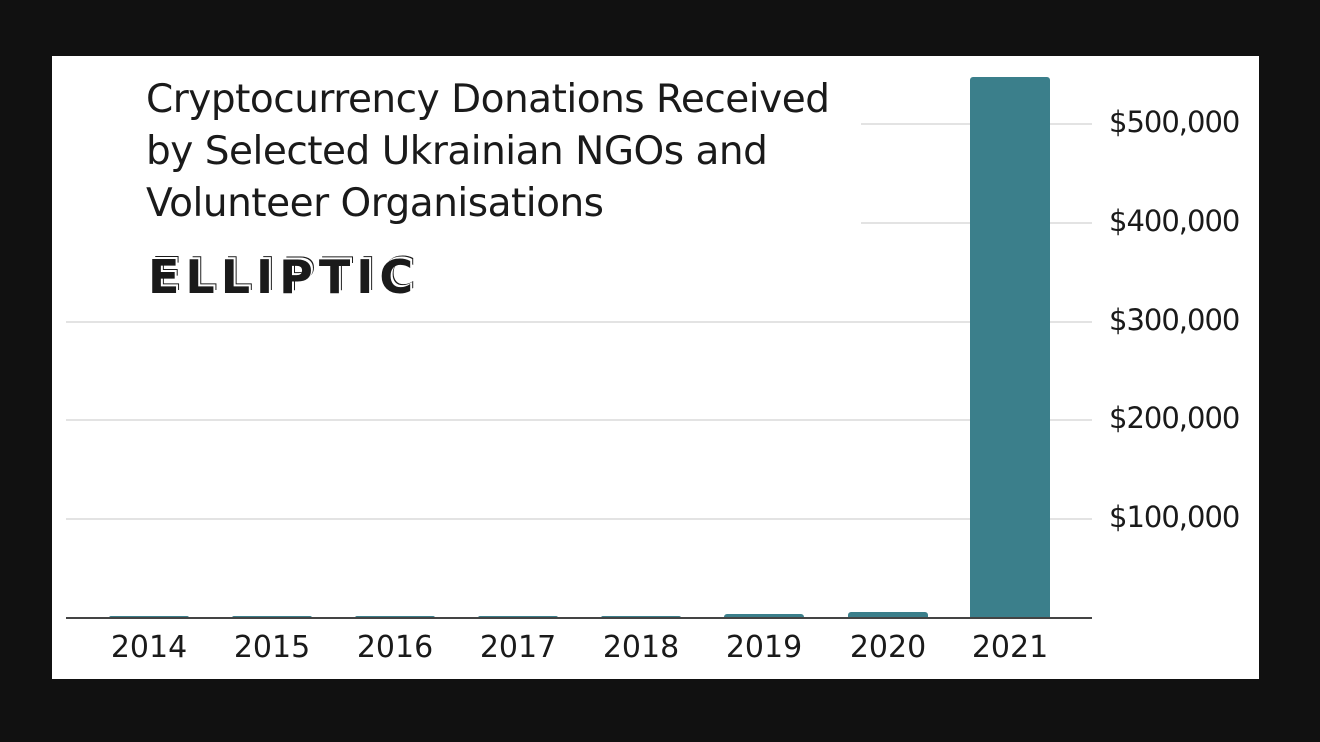  Describe the element at coordinates (579, 618) in the screenshot. I see `x-axis-line` at that location.